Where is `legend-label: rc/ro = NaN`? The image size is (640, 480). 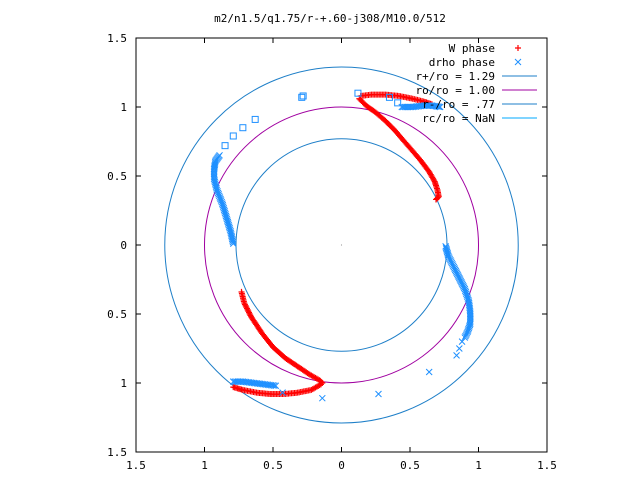
legend-label: rc/ro = NaN is located at coordinates (458, 118).